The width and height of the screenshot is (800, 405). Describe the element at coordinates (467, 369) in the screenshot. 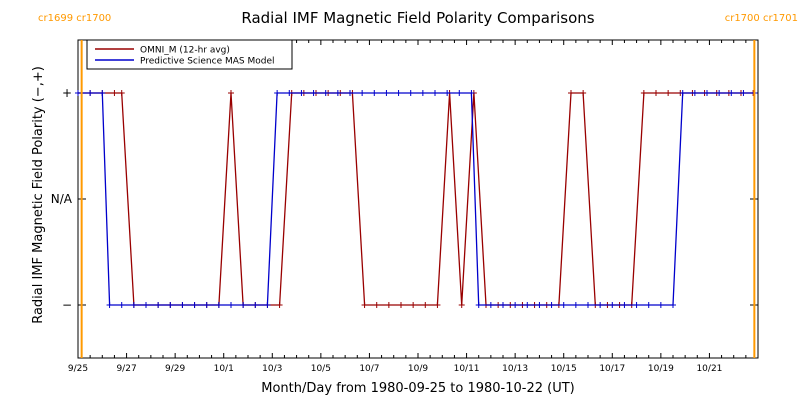

I see `x-tick-label: 10/11` at that location.